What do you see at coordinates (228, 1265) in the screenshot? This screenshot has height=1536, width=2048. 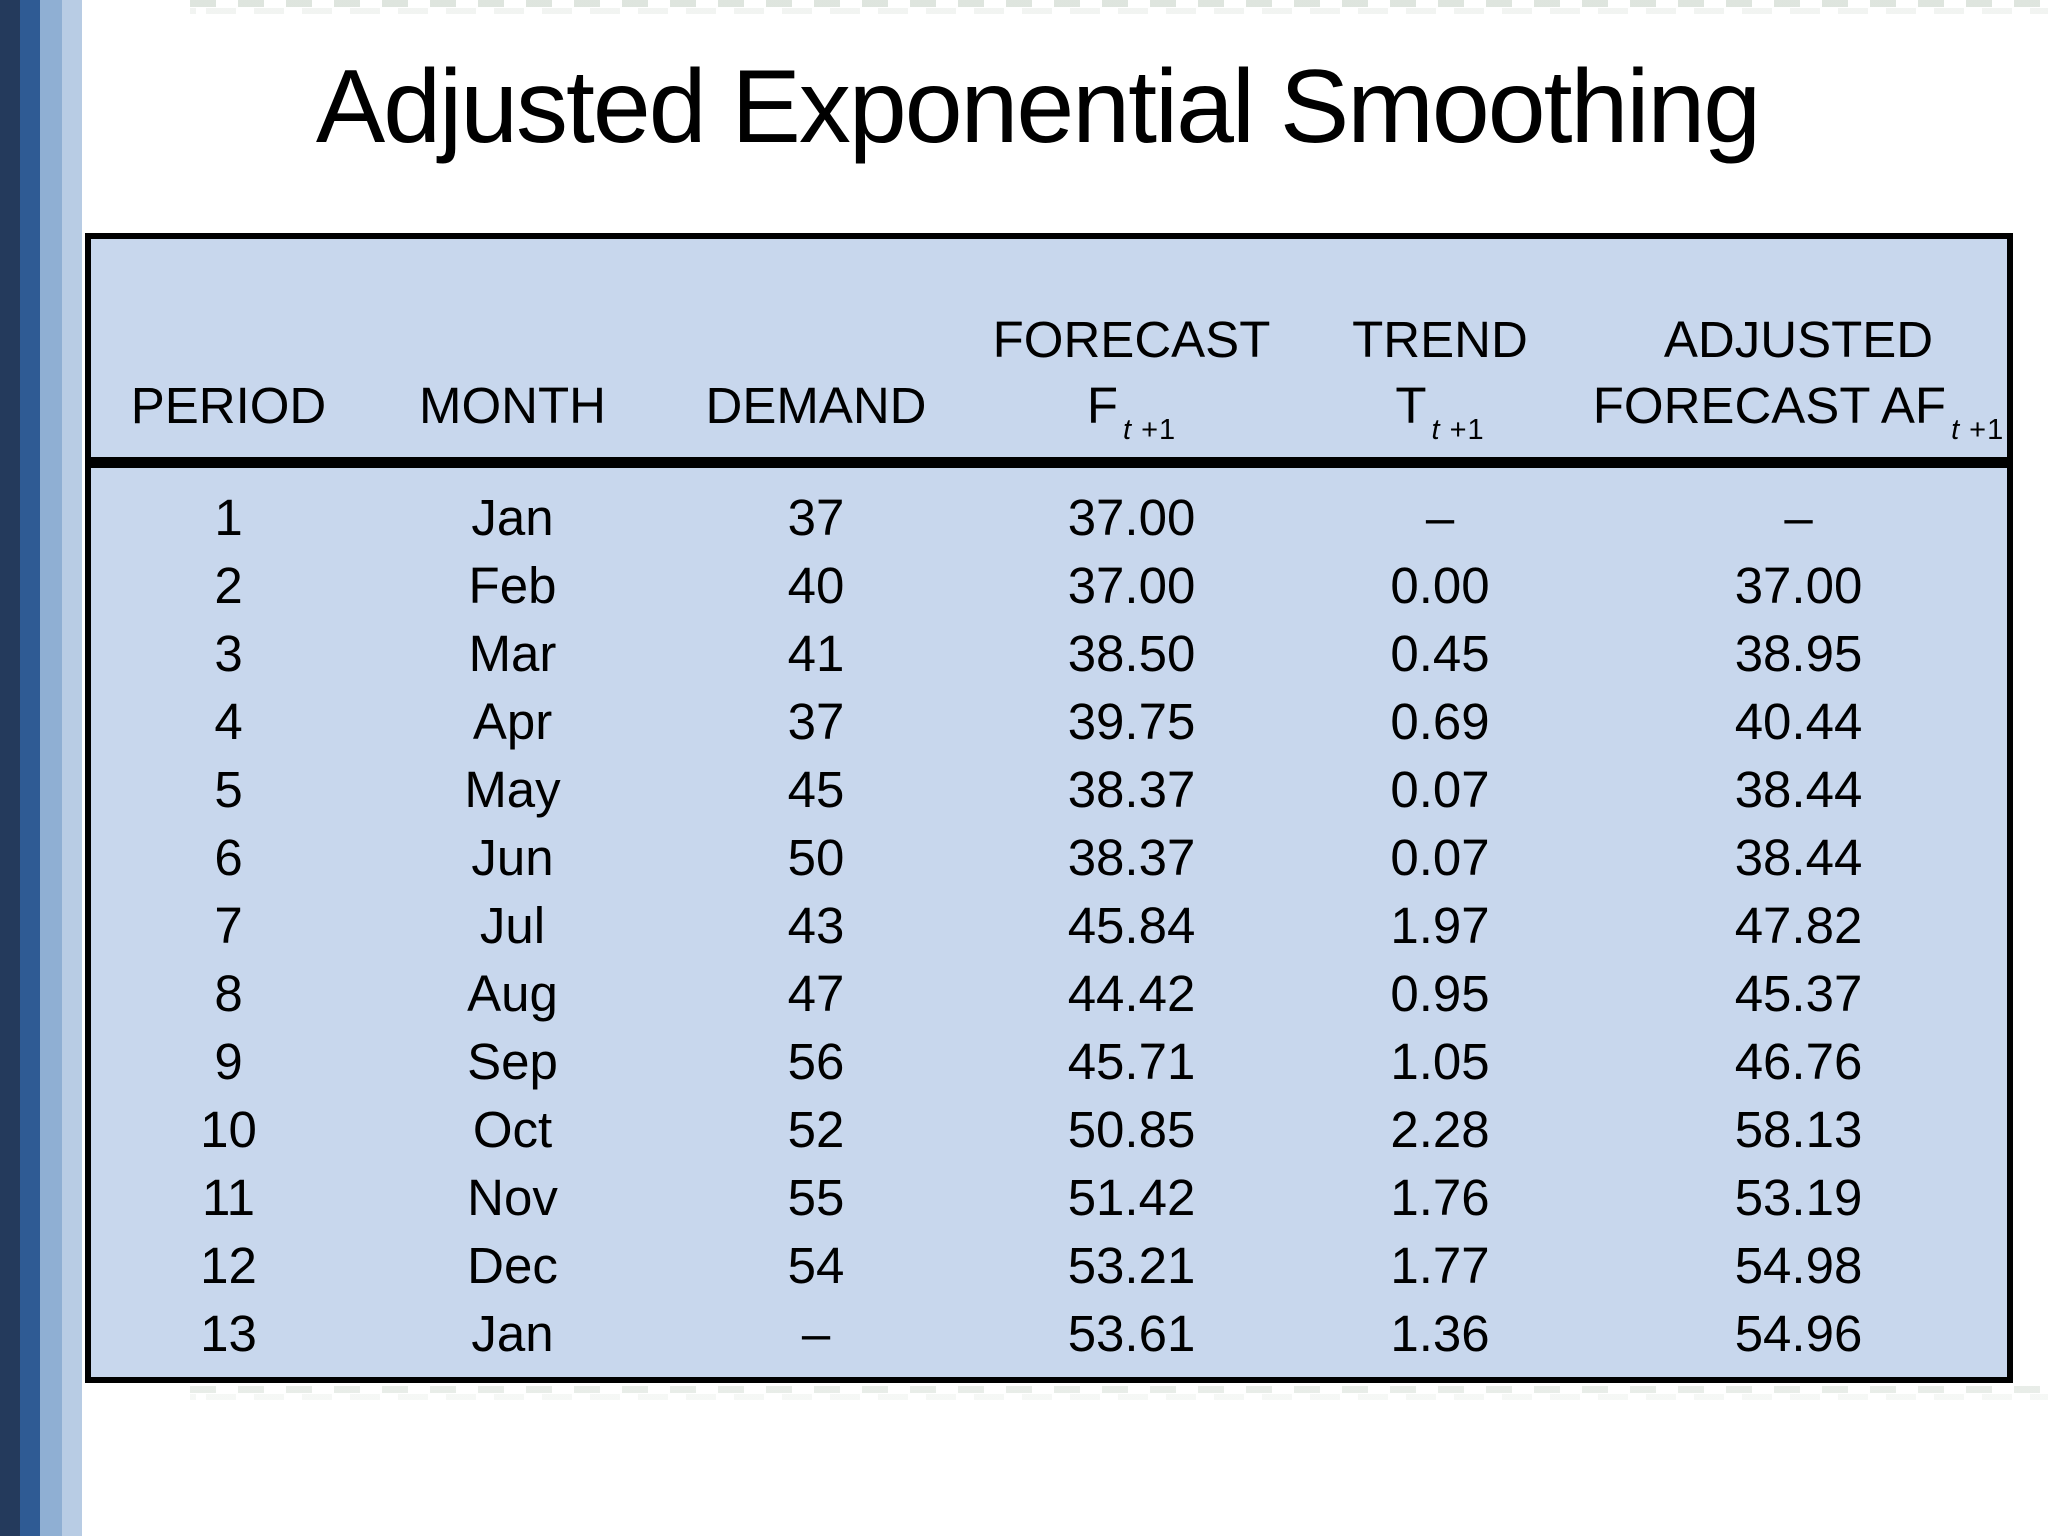 I see `cell-period: 12` at bounding box center [228, 1265].